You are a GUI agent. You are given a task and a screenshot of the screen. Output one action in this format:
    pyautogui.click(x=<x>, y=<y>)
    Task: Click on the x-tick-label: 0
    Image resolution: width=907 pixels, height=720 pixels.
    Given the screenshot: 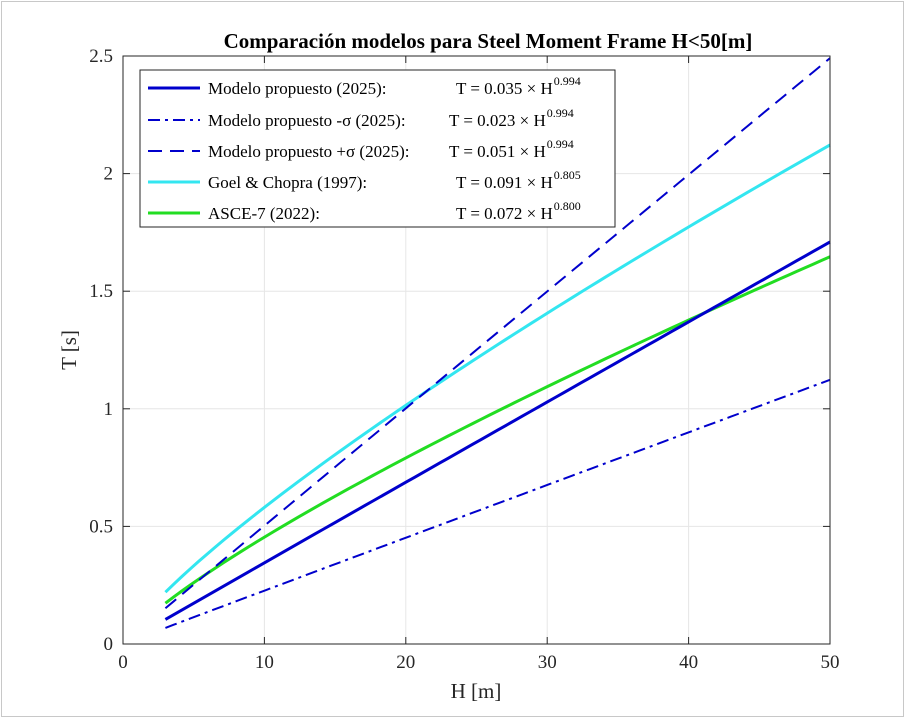 What is the action you would take?
    pyautogui.click(x=123, y=662)
    